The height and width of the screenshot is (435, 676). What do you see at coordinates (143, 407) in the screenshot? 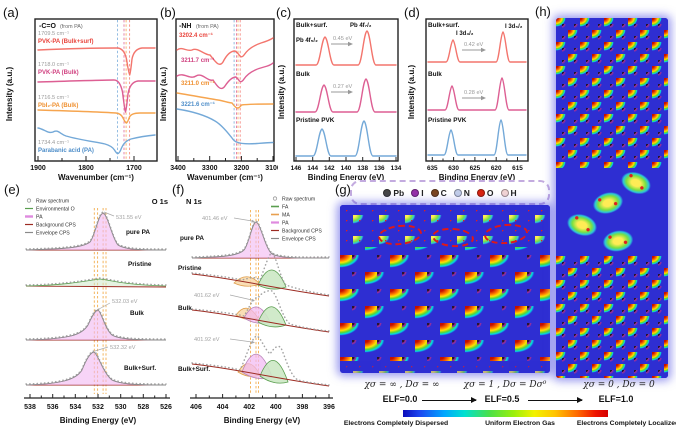
I see `tick-label: 528` at bounding box center [143, 407].